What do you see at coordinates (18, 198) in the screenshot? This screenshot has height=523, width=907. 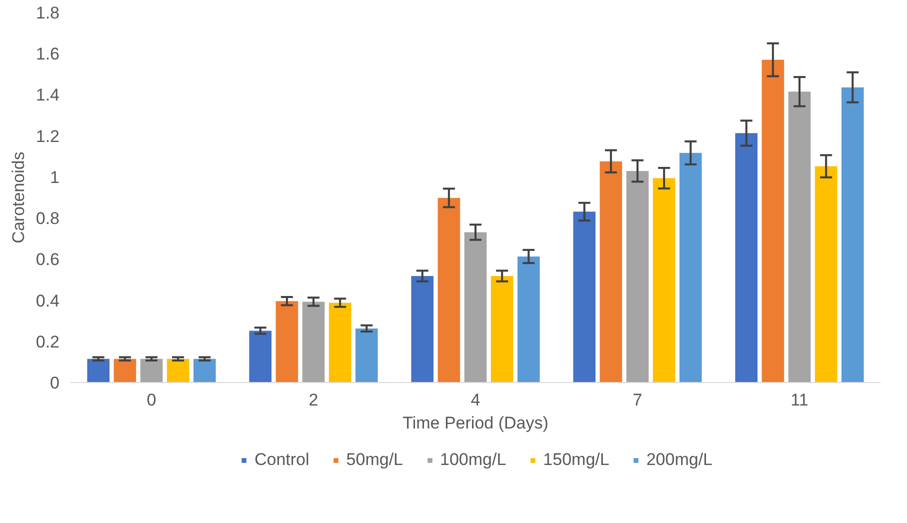 I see `y-axis-title: Carotenoids` at bounding box center [18, 198].